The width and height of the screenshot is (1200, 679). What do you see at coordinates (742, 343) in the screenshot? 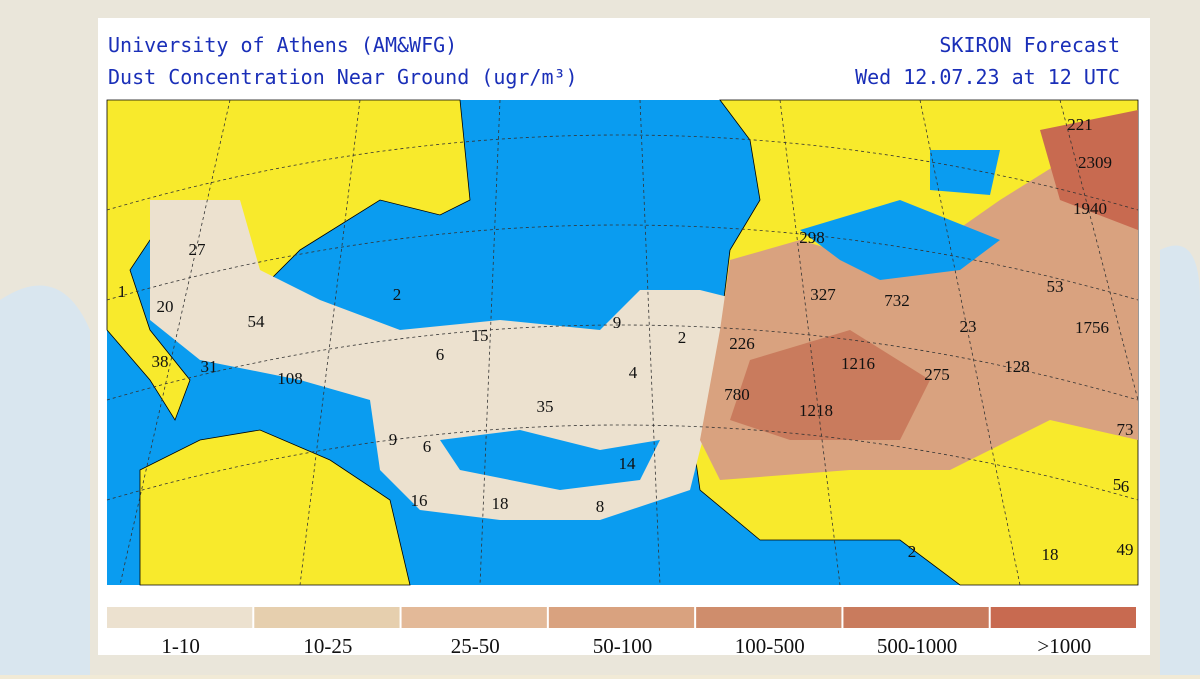
I see `map-label: 226` at bounding box center [742, 343].